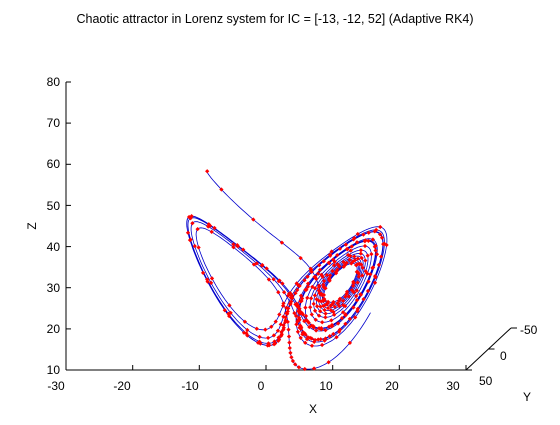 This screenshot has width=560, height=425. What do you see at coordinates (529, 330) in the screenshot?
I see `y-tick-label: -50` at bounding box center [529, 330].